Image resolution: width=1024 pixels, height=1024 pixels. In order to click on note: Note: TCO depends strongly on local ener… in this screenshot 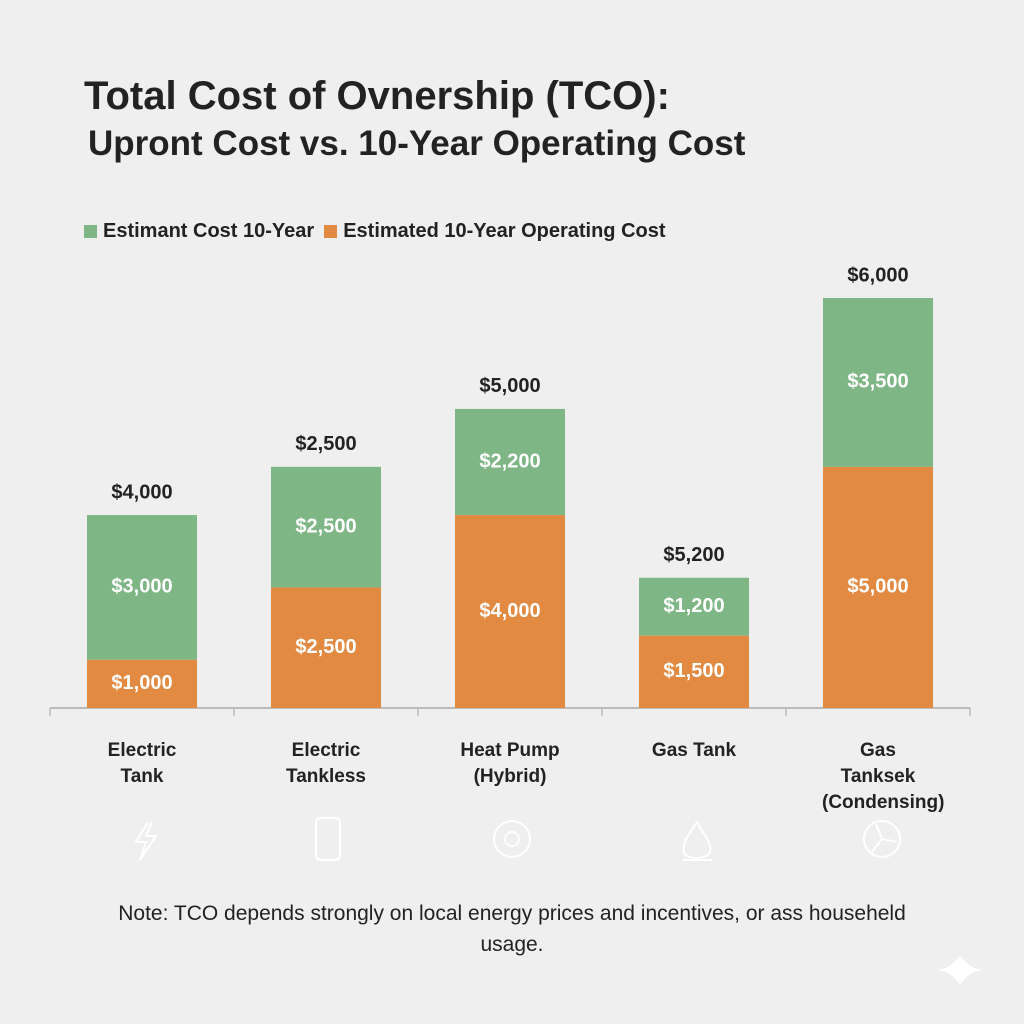, I will do `click(512, 929)`.